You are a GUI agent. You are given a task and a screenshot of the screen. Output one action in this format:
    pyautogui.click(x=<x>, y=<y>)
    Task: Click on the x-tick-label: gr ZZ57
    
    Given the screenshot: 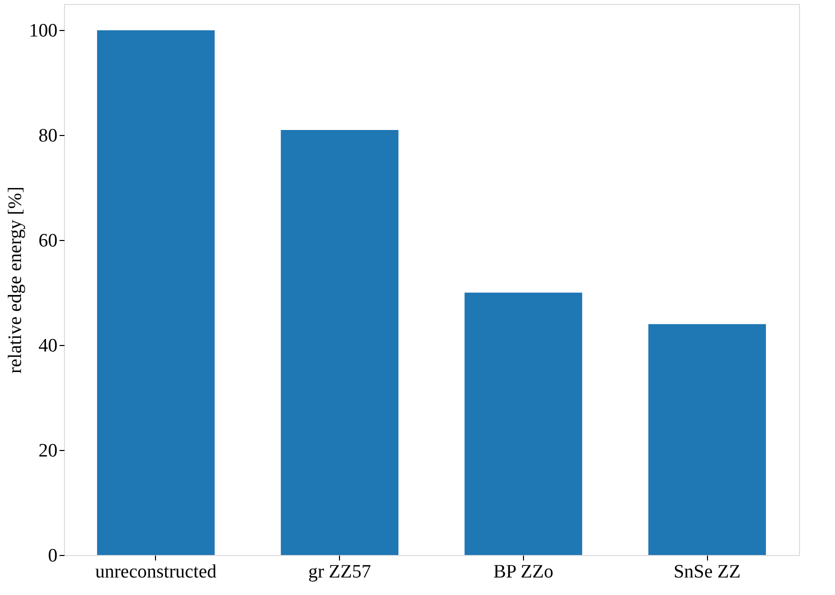 What is the action you would take?
    pyautogui.click(x=340, y=572)
    